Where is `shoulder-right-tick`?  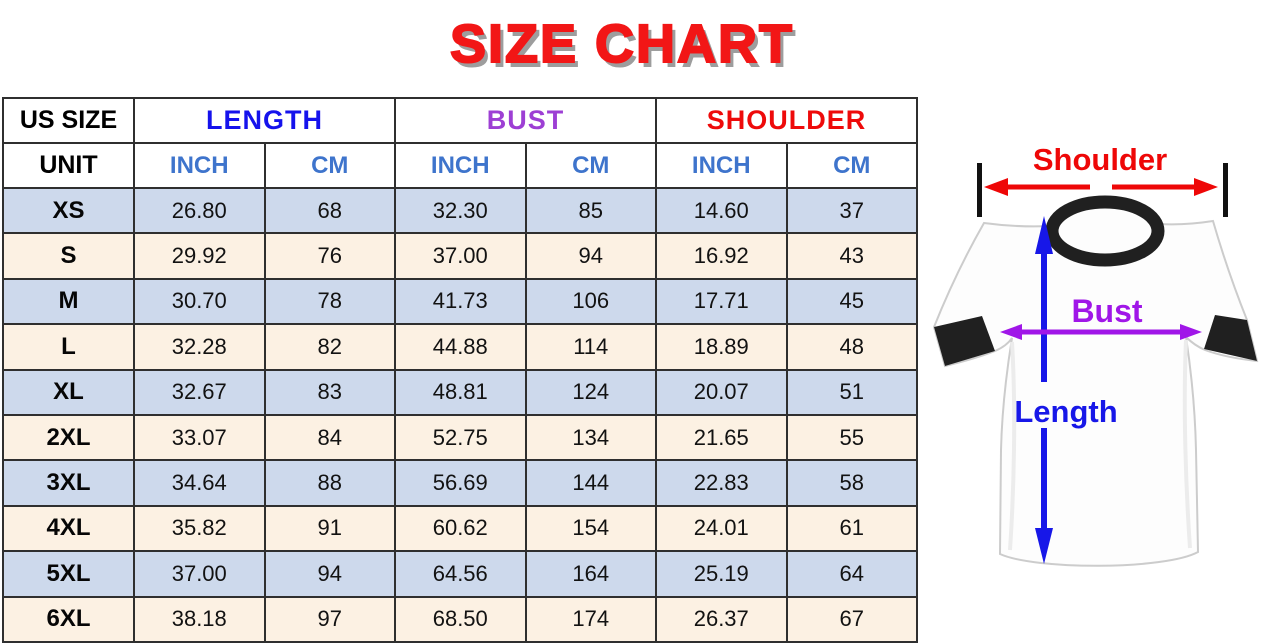 shoulder-right-tick is located at coordinates (1225, 190).